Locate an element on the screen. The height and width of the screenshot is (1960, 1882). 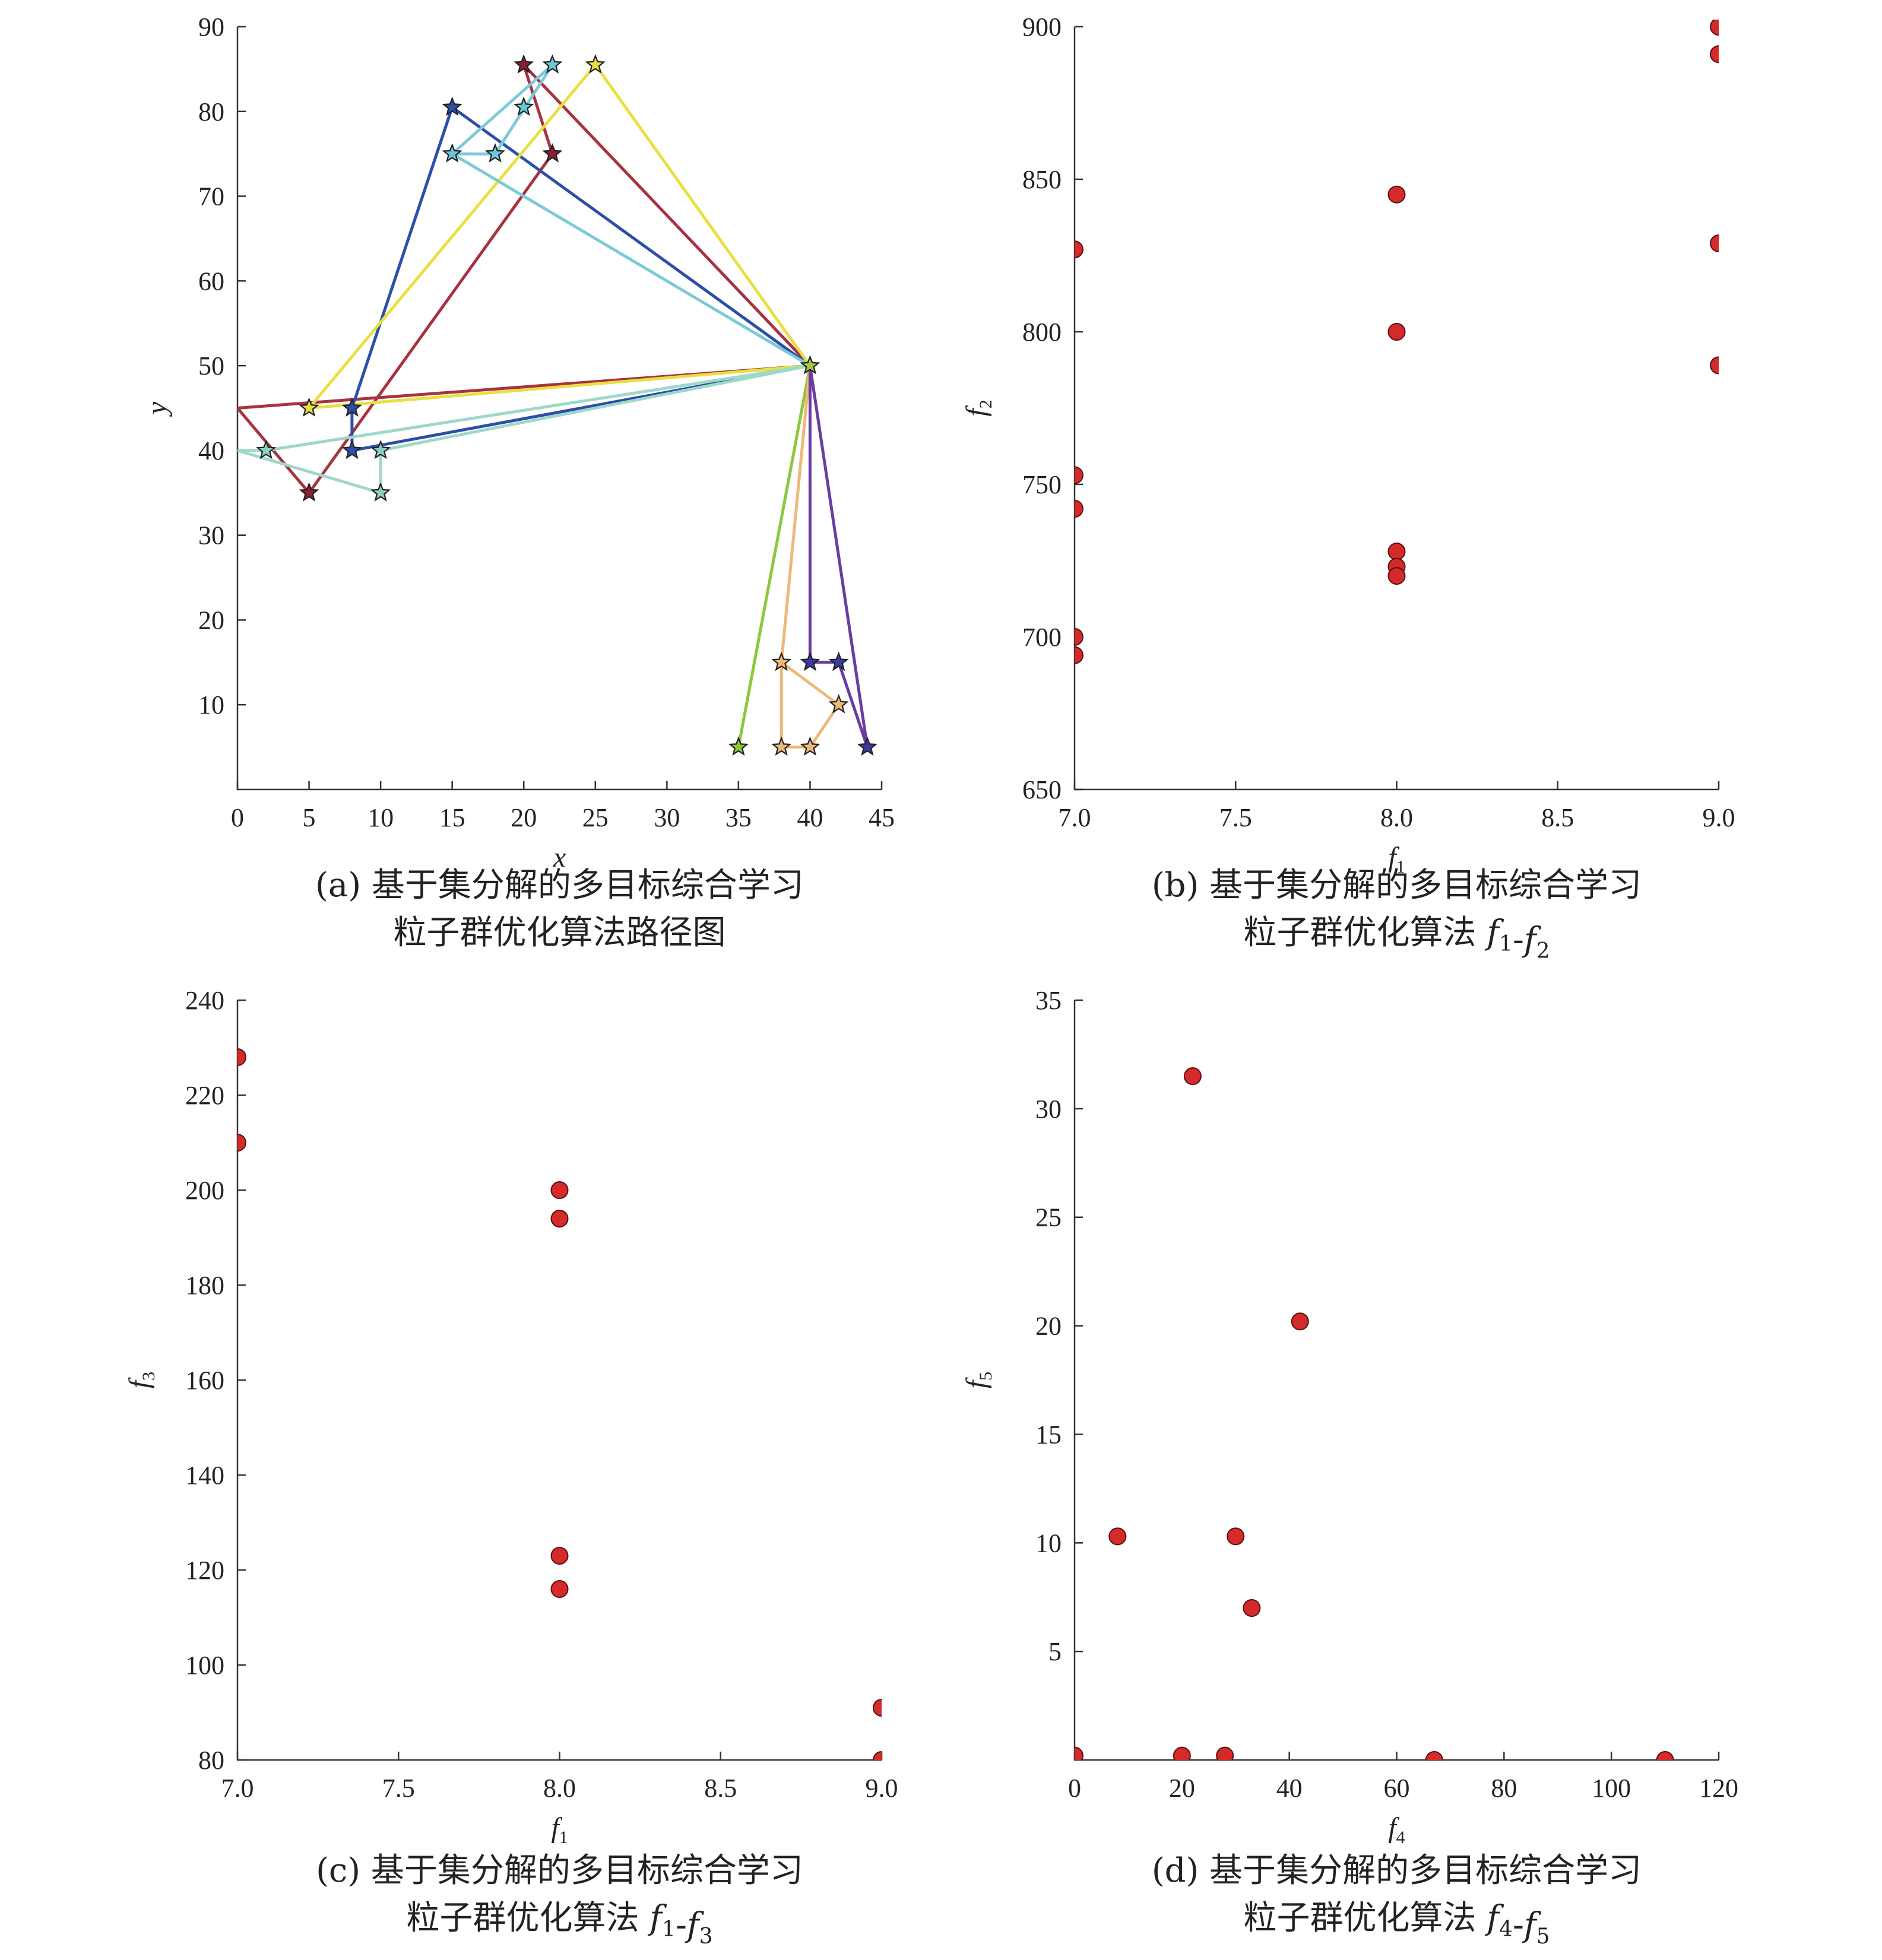
caption-line-2: 粒子群优化算法 f4-f5 is located at coordinates (1396, 1924).